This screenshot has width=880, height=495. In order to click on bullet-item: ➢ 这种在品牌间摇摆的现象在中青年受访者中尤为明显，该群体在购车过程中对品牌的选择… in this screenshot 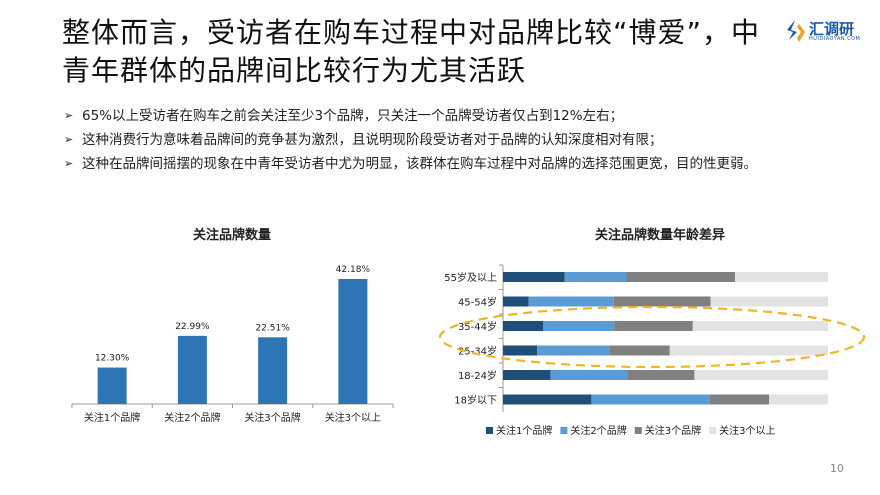, I will do `click(444, 164)`.